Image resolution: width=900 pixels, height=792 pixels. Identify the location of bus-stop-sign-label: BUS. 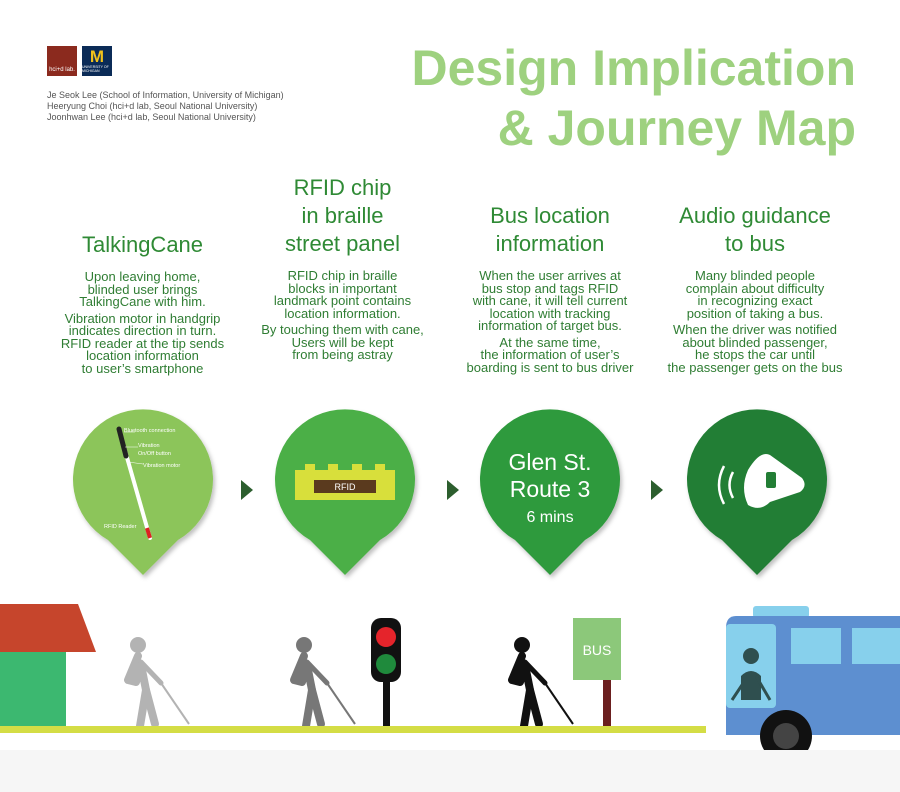
(597, 650).